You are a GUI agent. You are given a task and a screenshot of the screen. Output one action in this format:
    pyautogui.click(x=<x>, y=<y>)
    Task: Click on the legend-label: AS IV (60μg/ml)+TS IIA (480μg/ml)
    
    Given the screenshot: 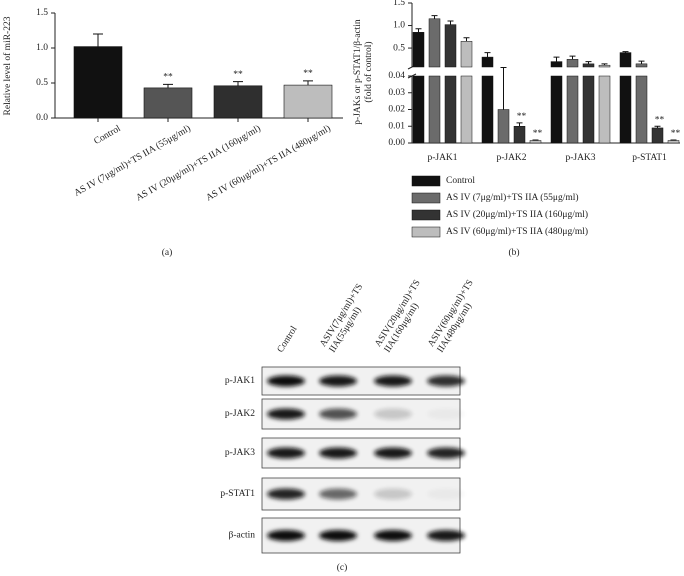 What is the action you would take?
    pyautogui.click(x=517, y=231)
    